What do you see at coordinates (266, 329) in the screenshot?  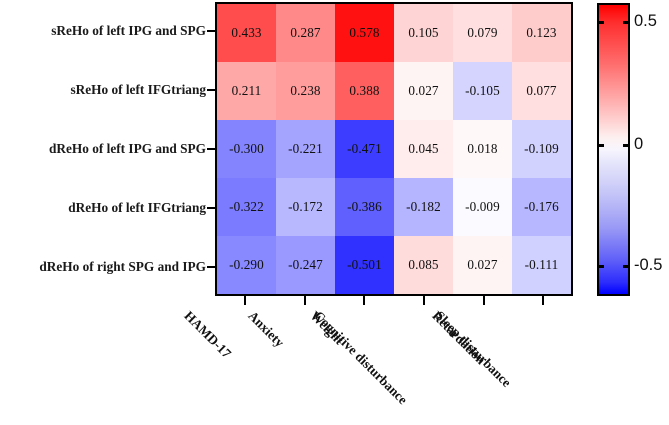 I see `x-axis-label-1: Anxiety` at bounding box center [266, 329].